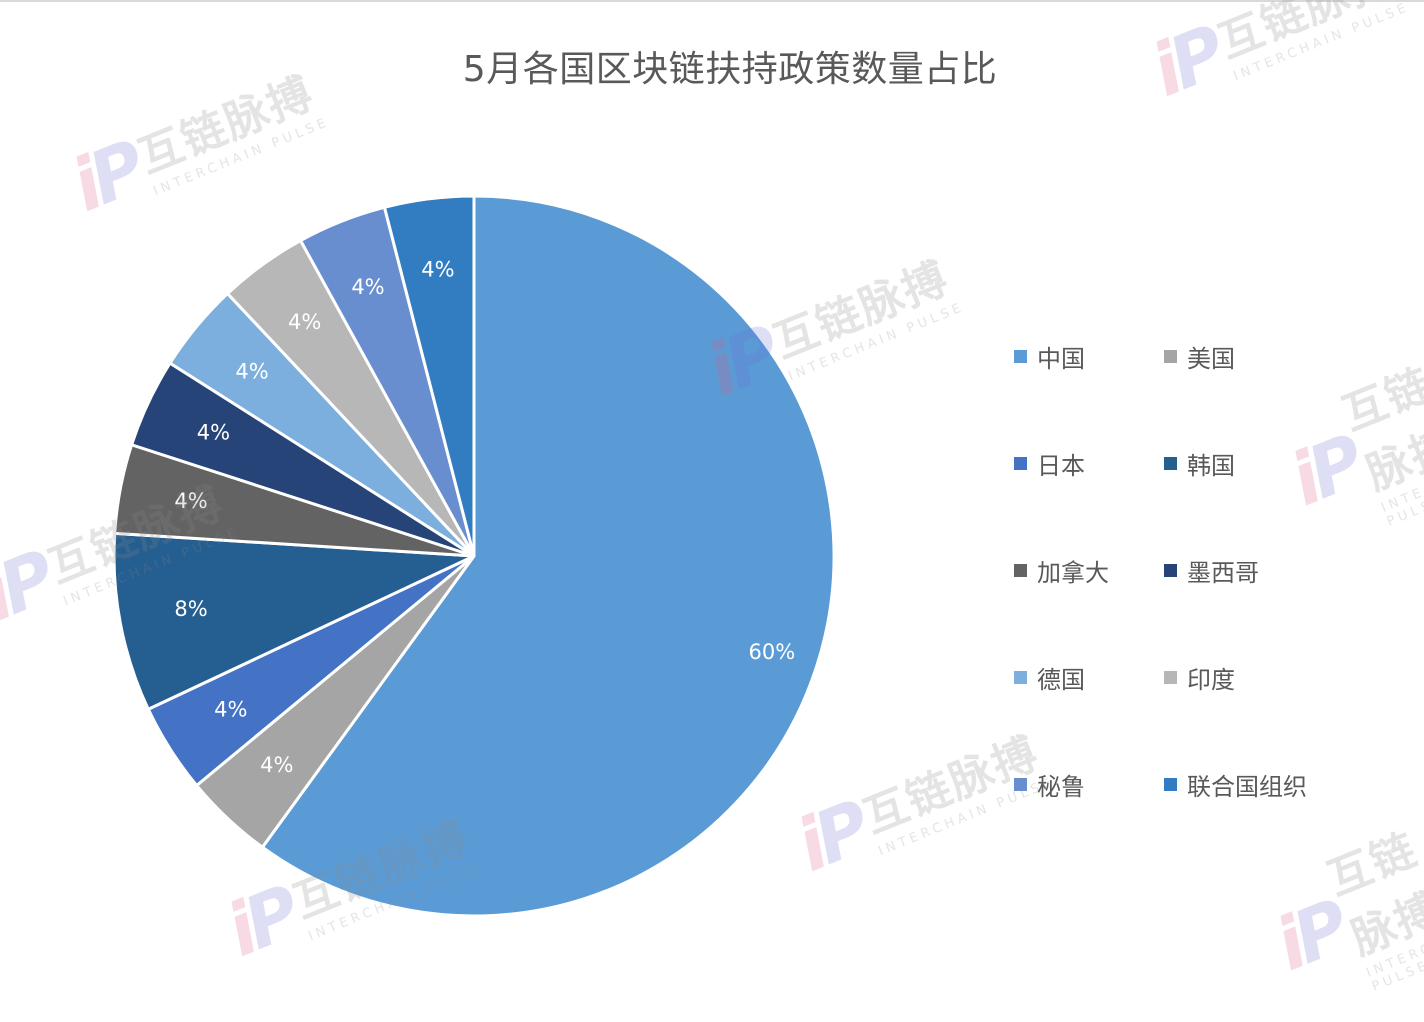  I want to click on legend-item-6: 德国, so click(1049, 677).